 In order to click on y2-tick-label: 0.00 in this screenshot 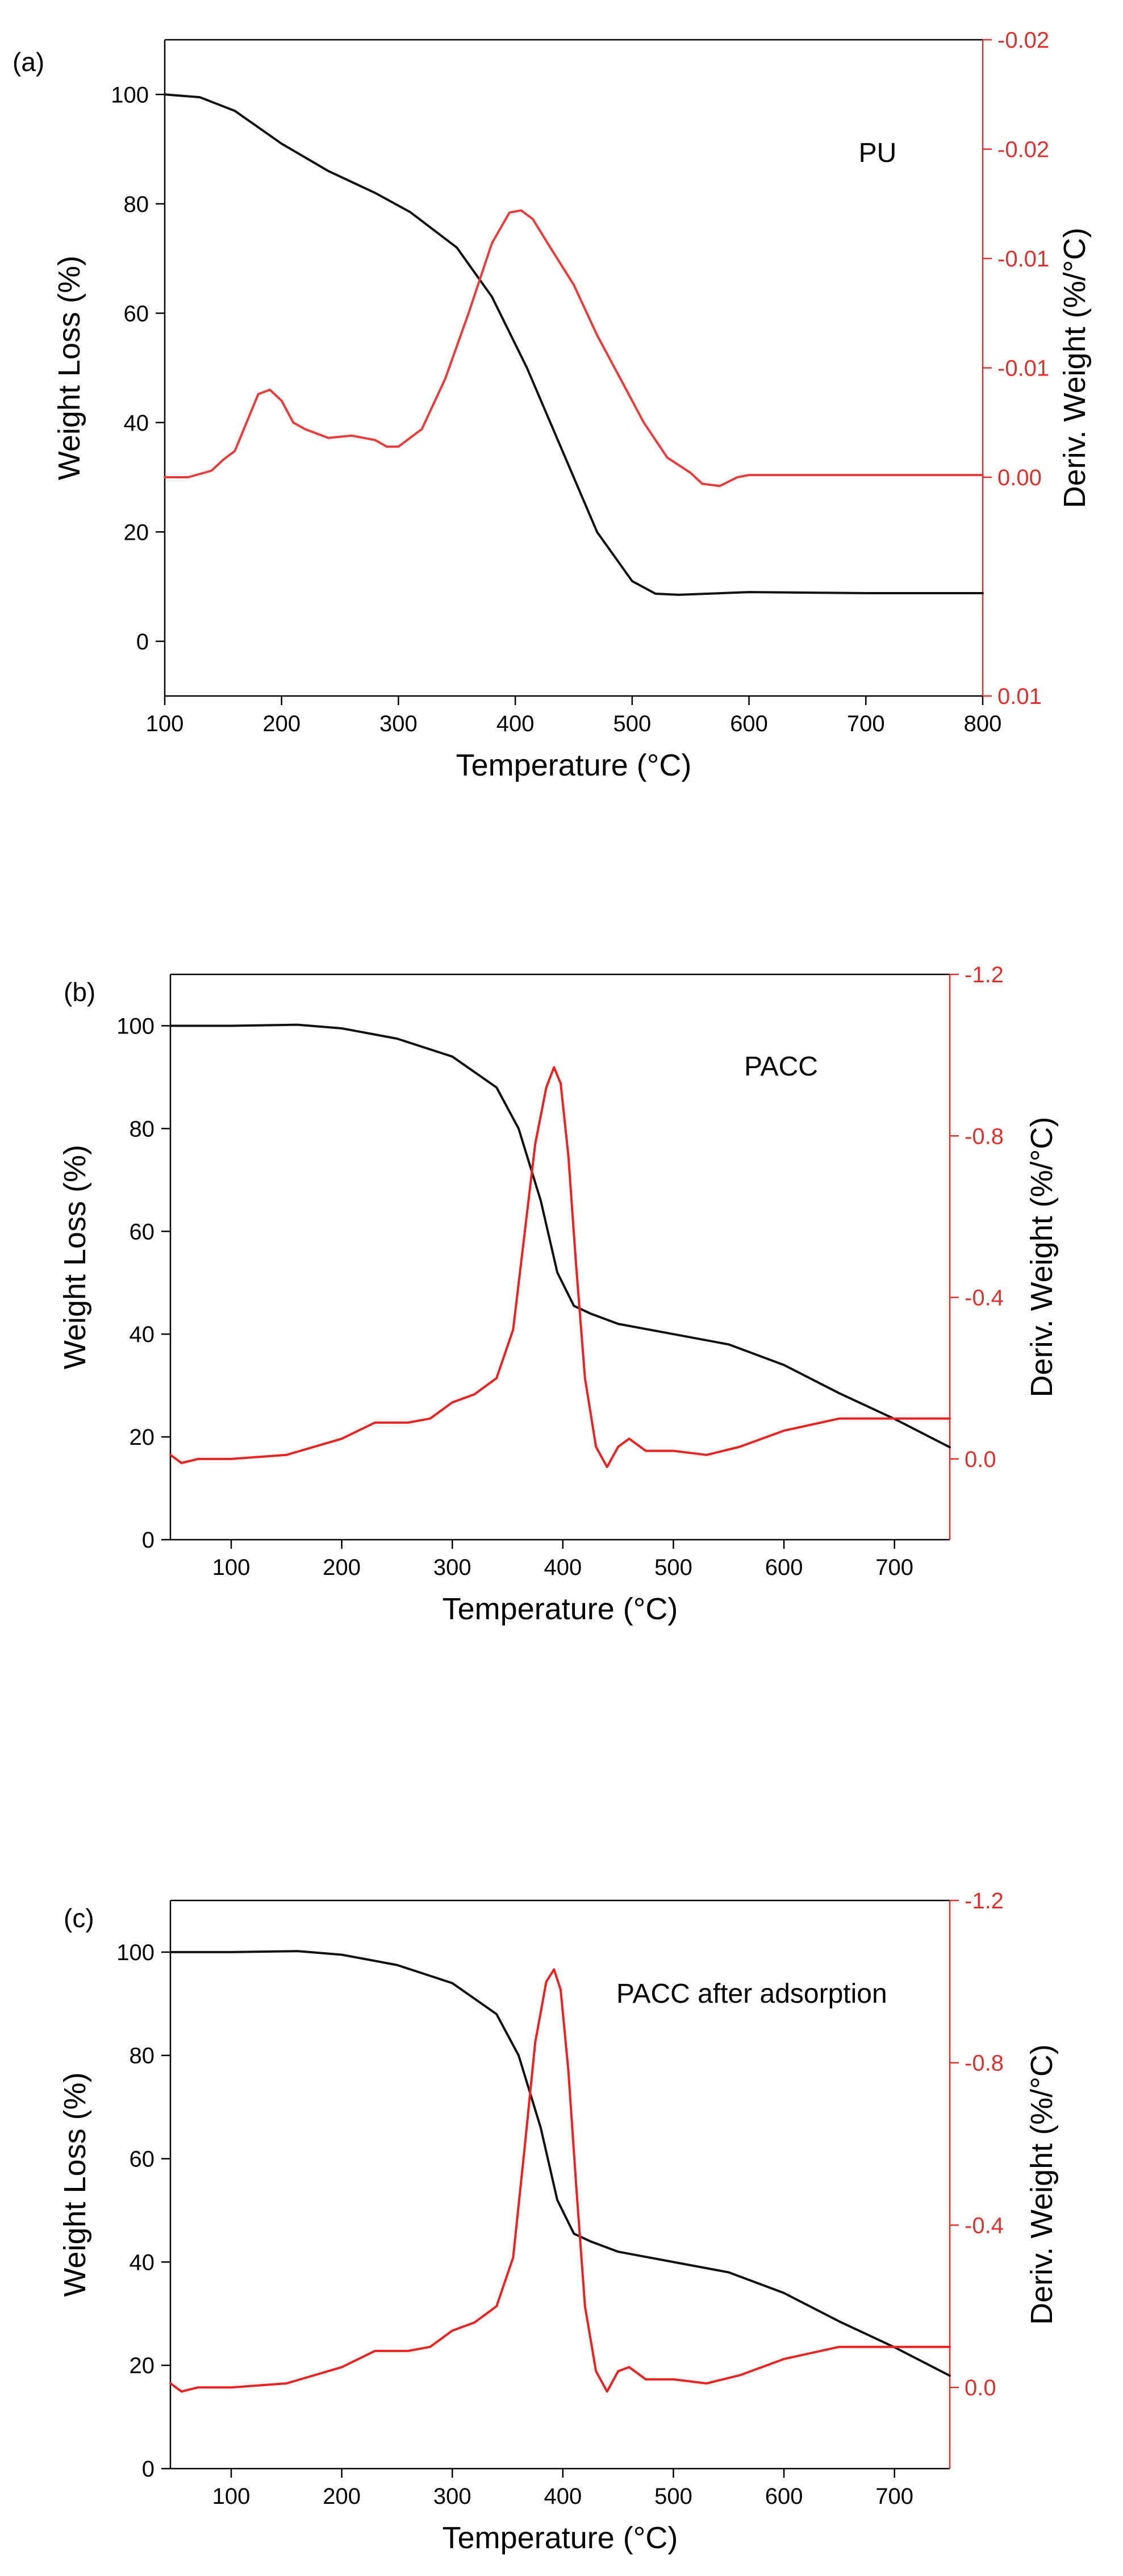, I will do `click(1019, 477)`.